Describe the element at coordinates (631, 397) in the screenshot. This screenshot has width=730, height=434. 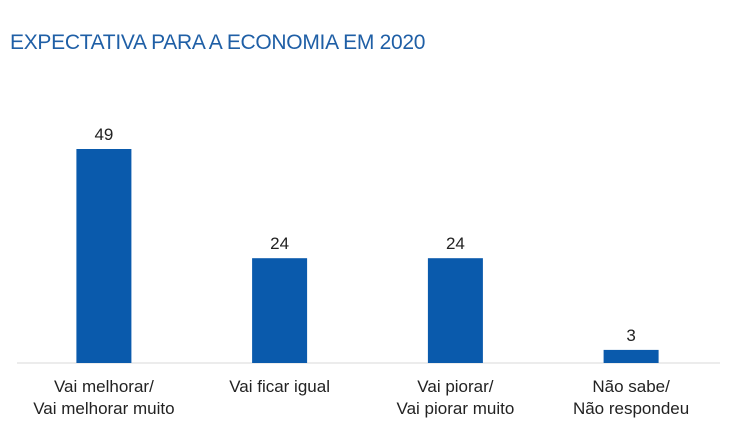
I see `category-label: Não sabe/Não respondeu` at that location.